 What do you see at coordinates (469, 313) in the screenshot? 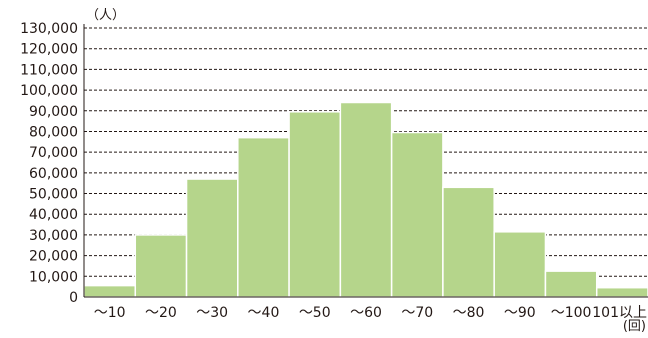
I see `x-tick-label: ～80` at bounding box center [469, 313].